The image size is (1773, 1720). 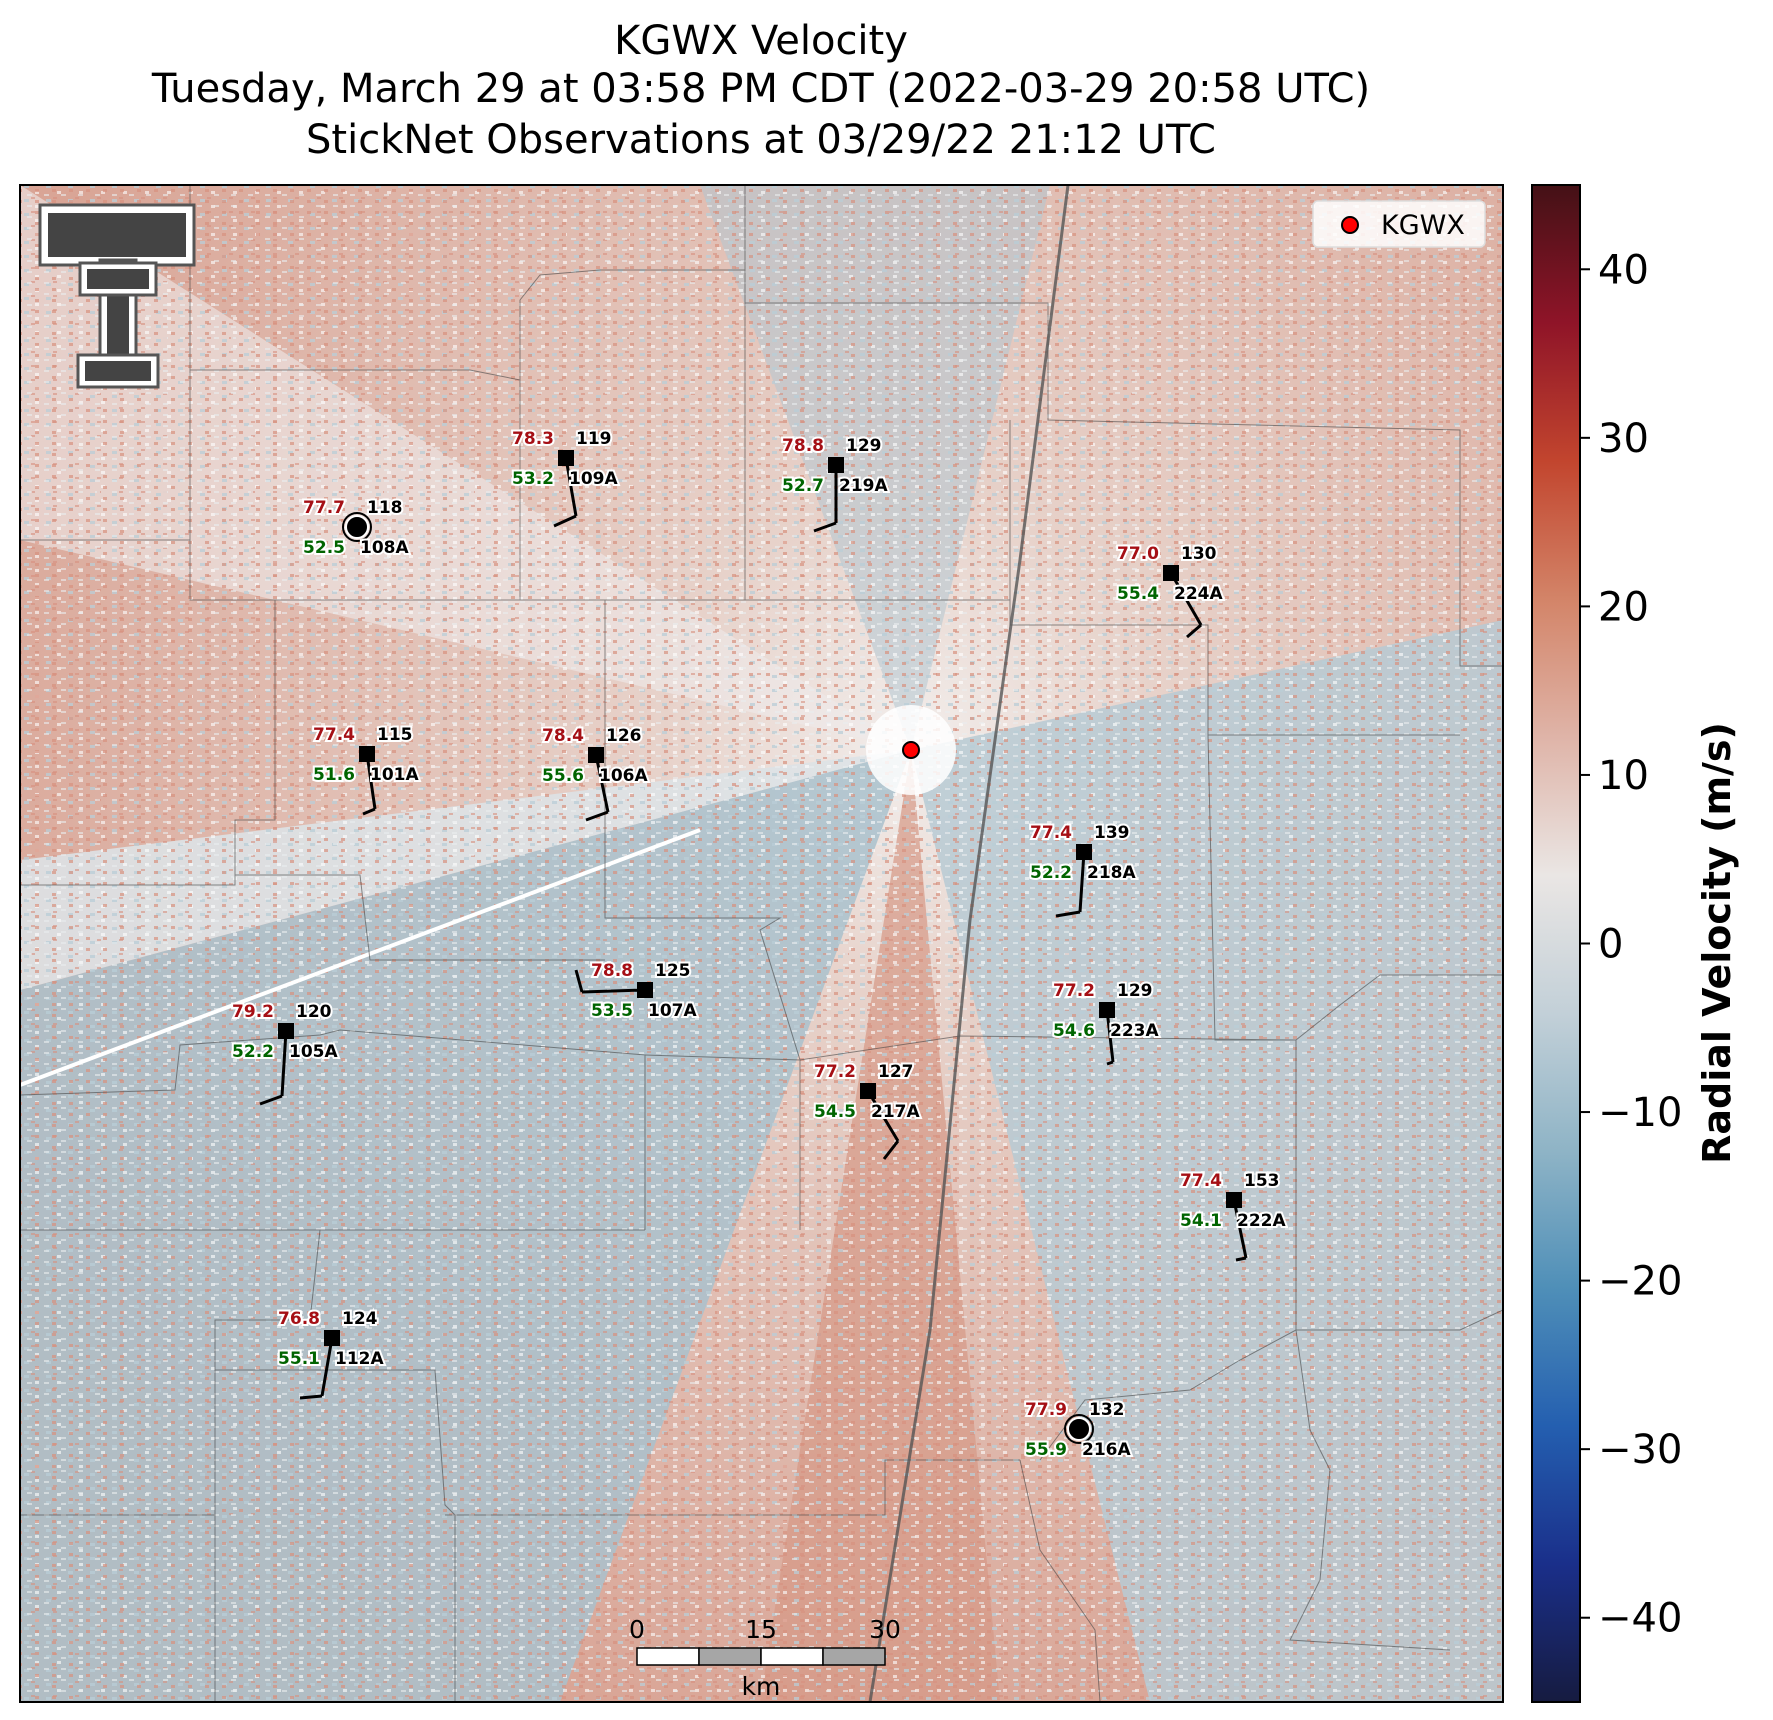 I want to click on station-106a: 78.4 126 55.6 106A, so click(x=595, y=773).